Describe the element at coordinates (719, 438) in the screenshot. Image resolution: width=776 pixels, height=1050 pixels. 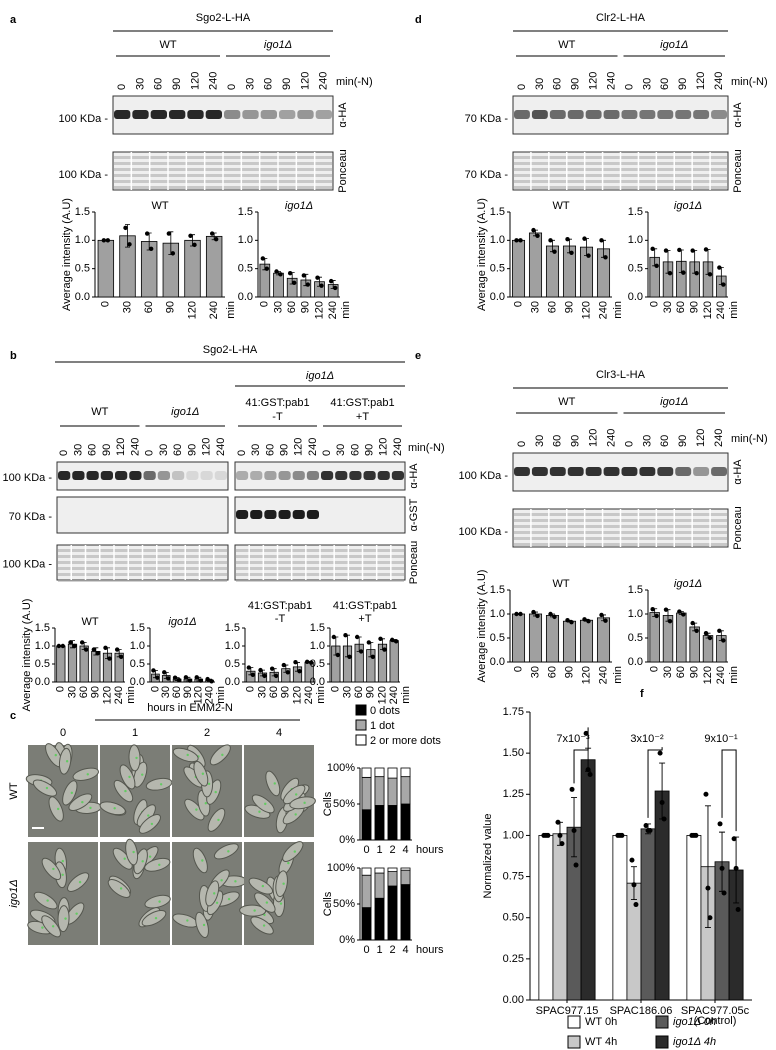
I see `lane-label: 240` at that location.